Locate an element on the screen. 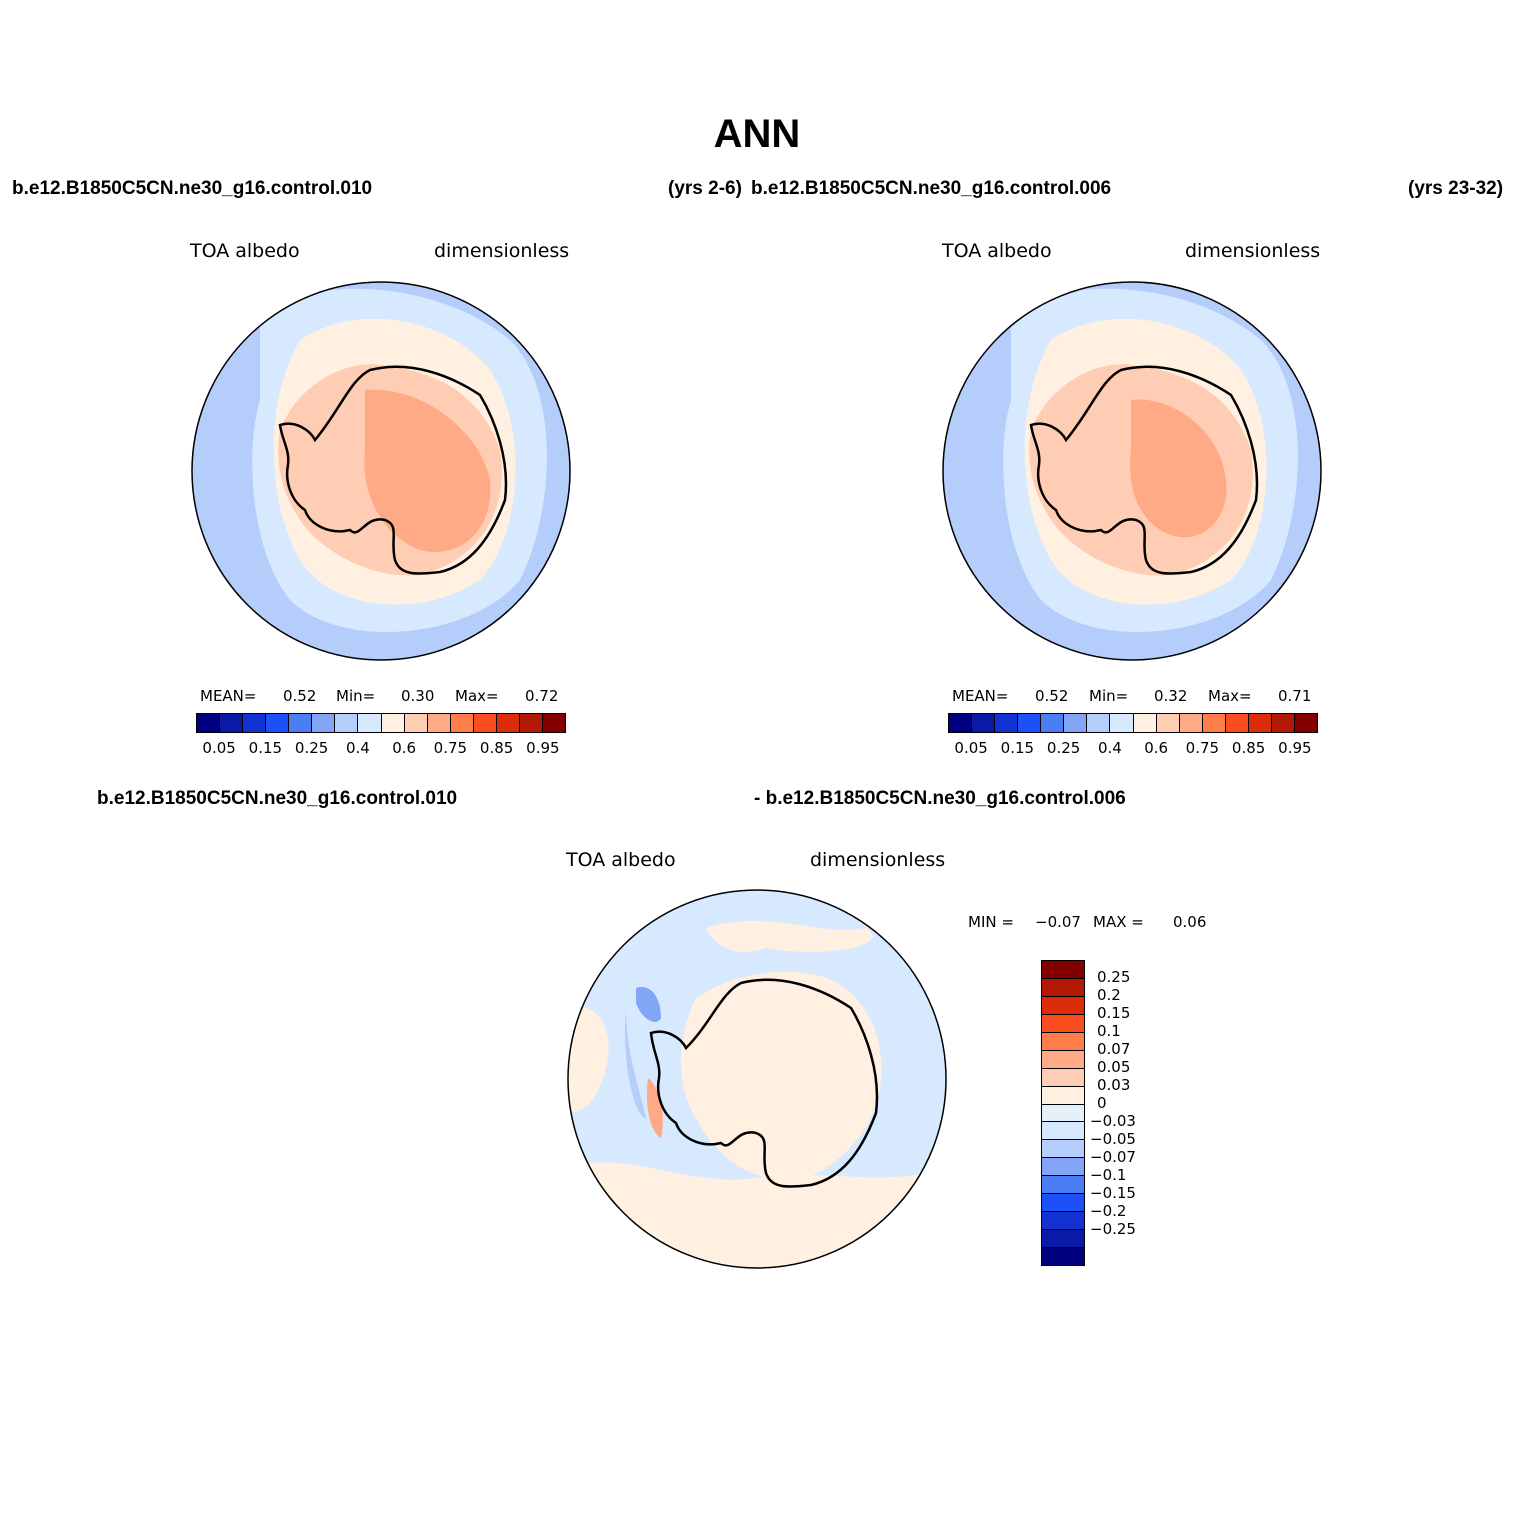 This screenshot has height=1514, width=1514. diff-colorbar-tick-label: −0.1 is located at coordinates (1108, 1175).